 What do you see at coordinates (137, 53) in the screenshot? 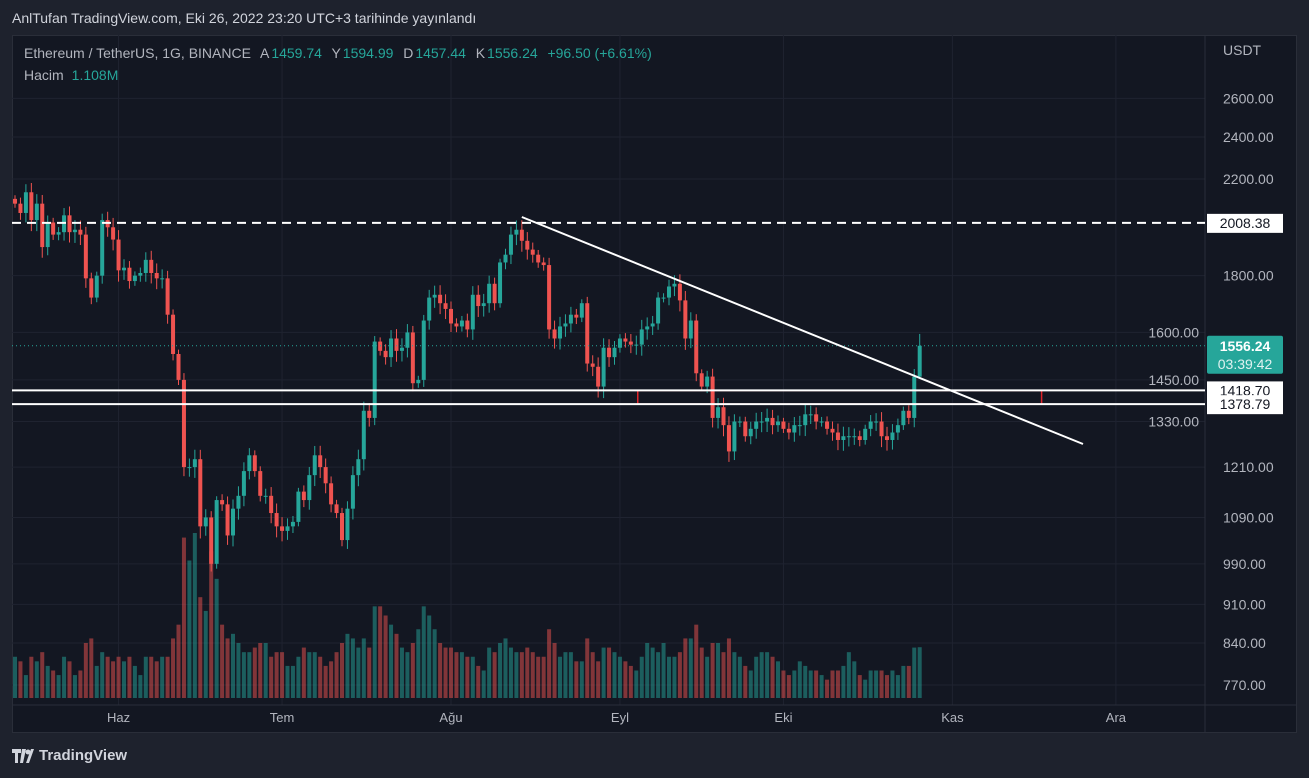
I see `symbol-name: Ethereum / TetherUS, 1G, BINANCE` at bounding box center [137, 53].